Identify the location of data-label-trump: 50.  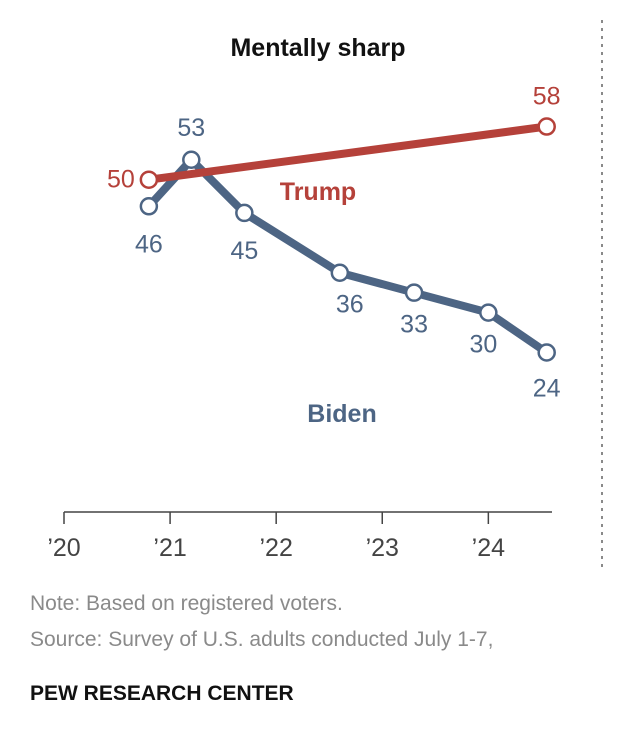
(121, 180).